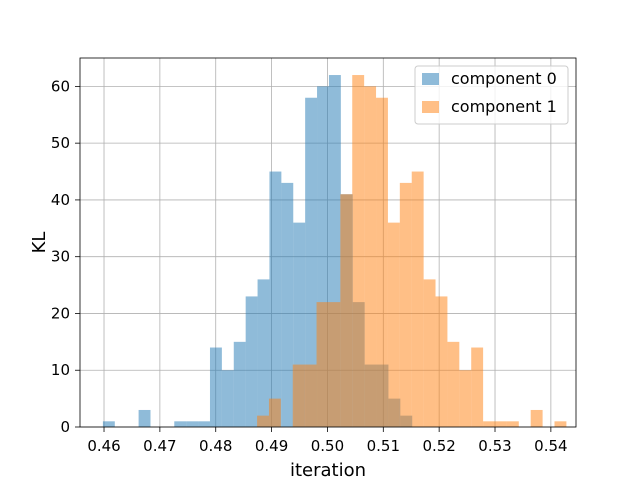 This screenshot has width=640, height=480. What do you see at coordinates (215, 446) in the screenshot?
I see `x-tick-label: 0.48` at bounding box center [215, 446].